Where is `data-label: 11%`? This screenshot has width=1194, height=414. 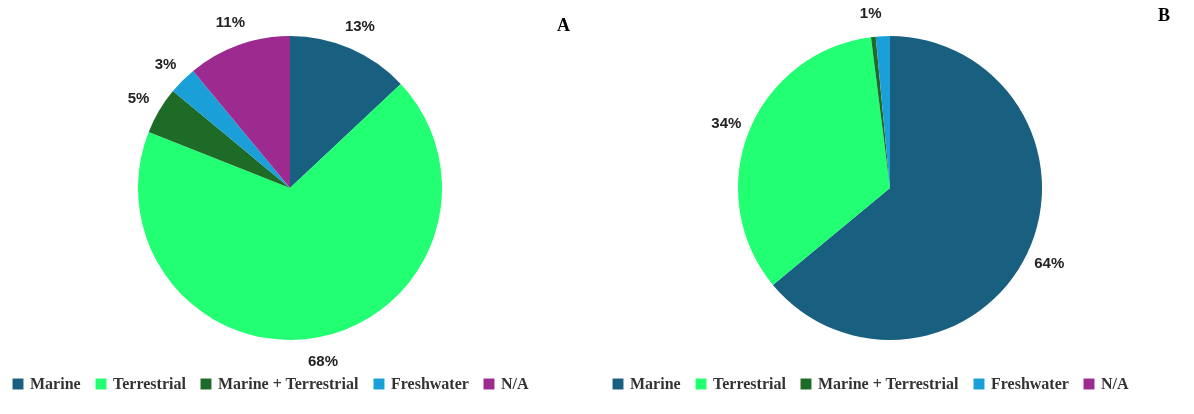 data-label: 11% is located at coordinates (230, 22).